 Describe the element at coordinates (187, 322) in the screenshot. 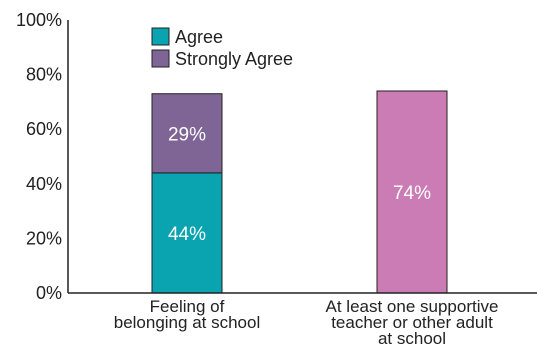

I see `x-category-label: belonging at school` at that location.